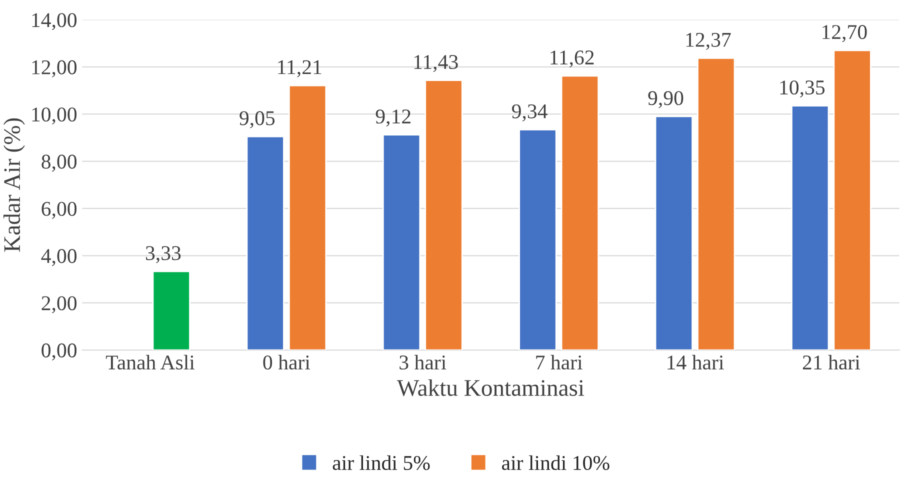  I want to click on y-tick-label: 8,00, so click(59, 163).